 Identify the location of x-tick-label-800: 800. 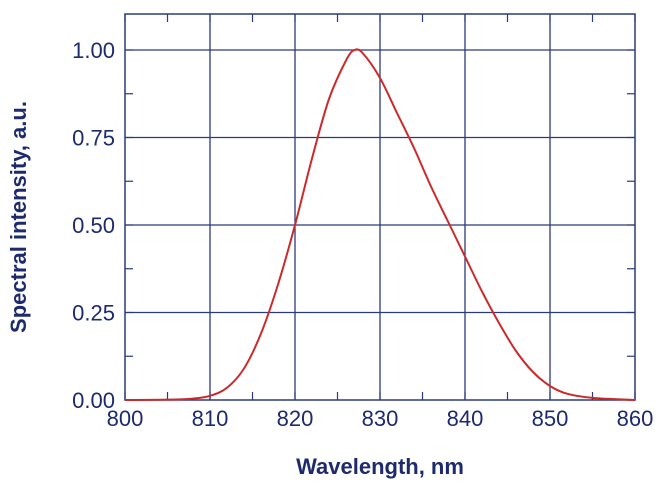
(125, 418).